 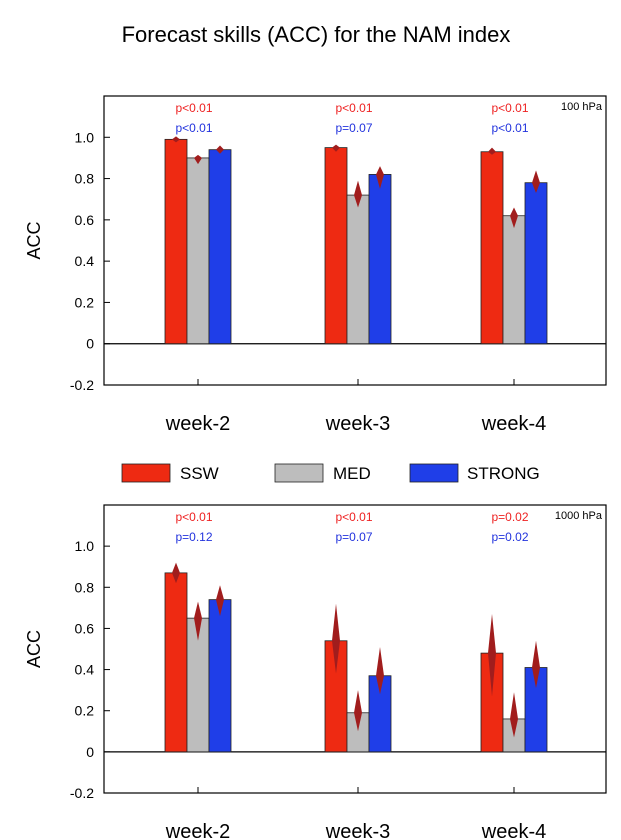 I want to click on legend-swatch-med, so click(x=299, y=473).